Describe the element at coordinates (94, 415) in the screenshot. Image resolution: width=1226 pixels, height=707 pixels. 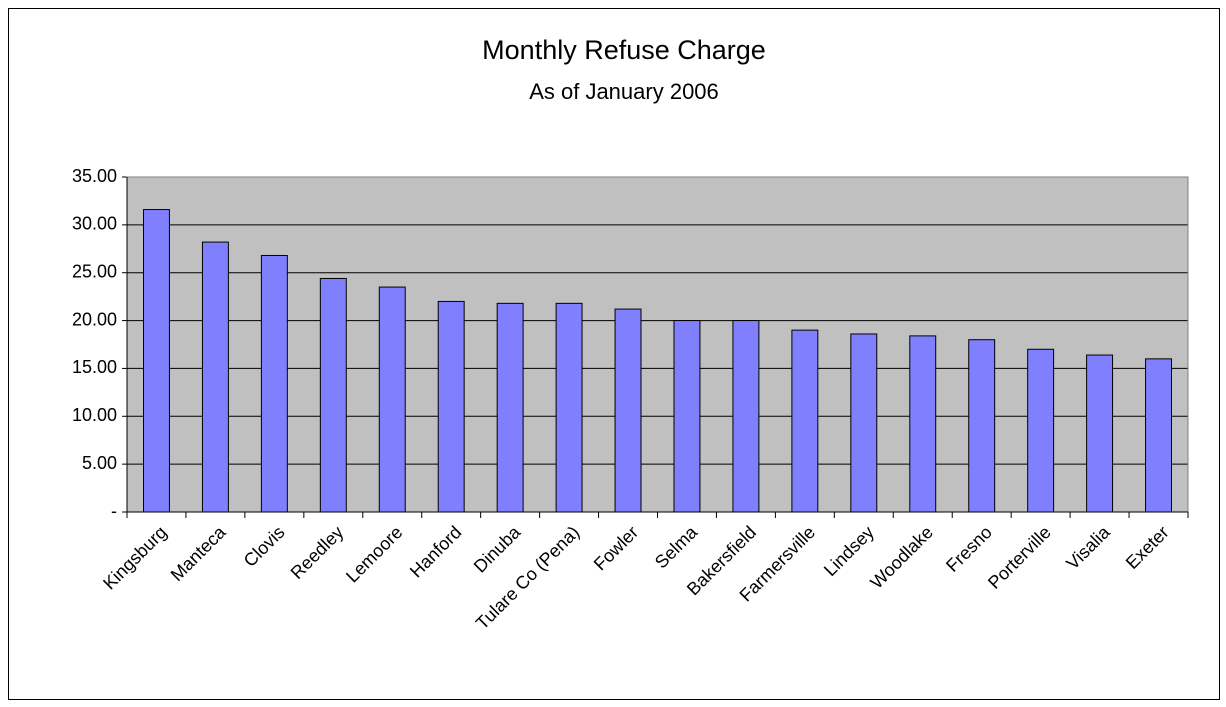
I see `y-tick-label: 10.00` at that location.